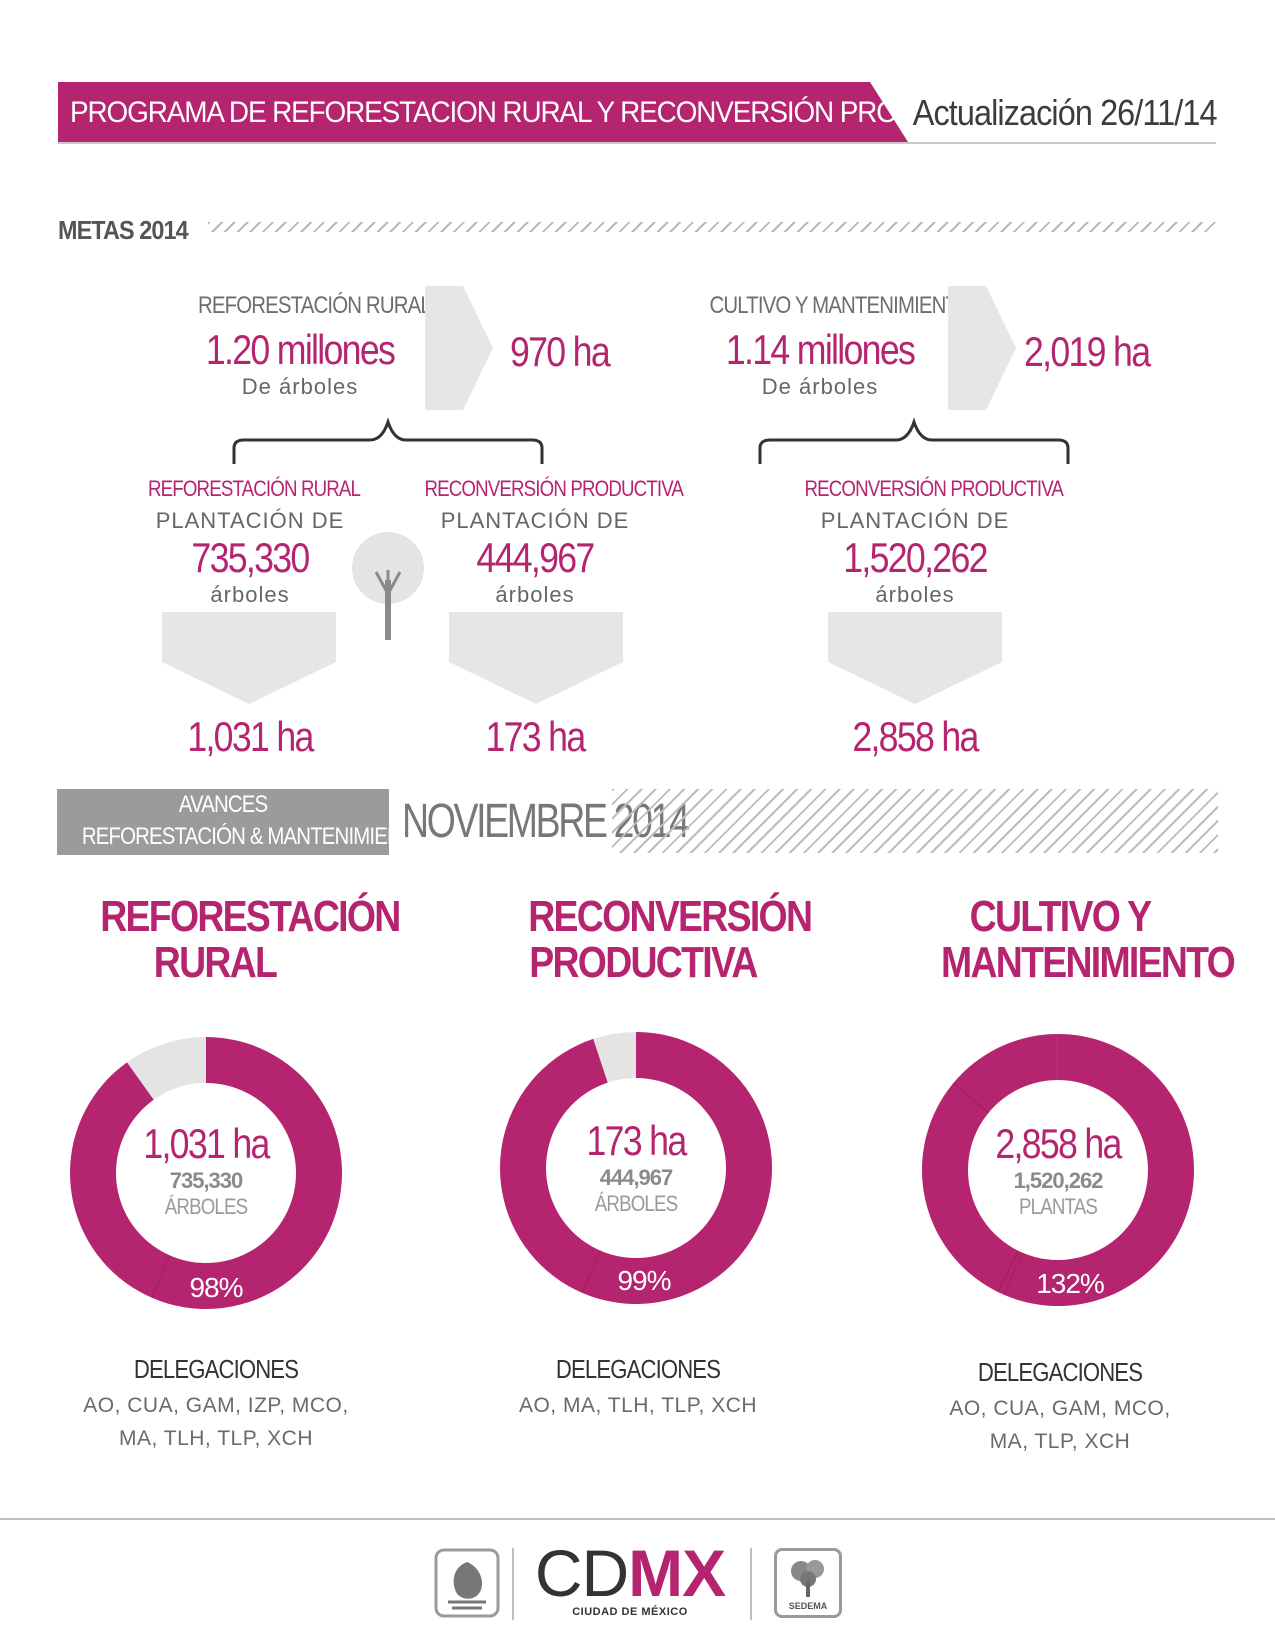 The width and height of the screenshot is (1275, 1650). Describe the element at coordinates (250, 557) in the screenshot. I see `breakdown-value: 735,330` at that location.